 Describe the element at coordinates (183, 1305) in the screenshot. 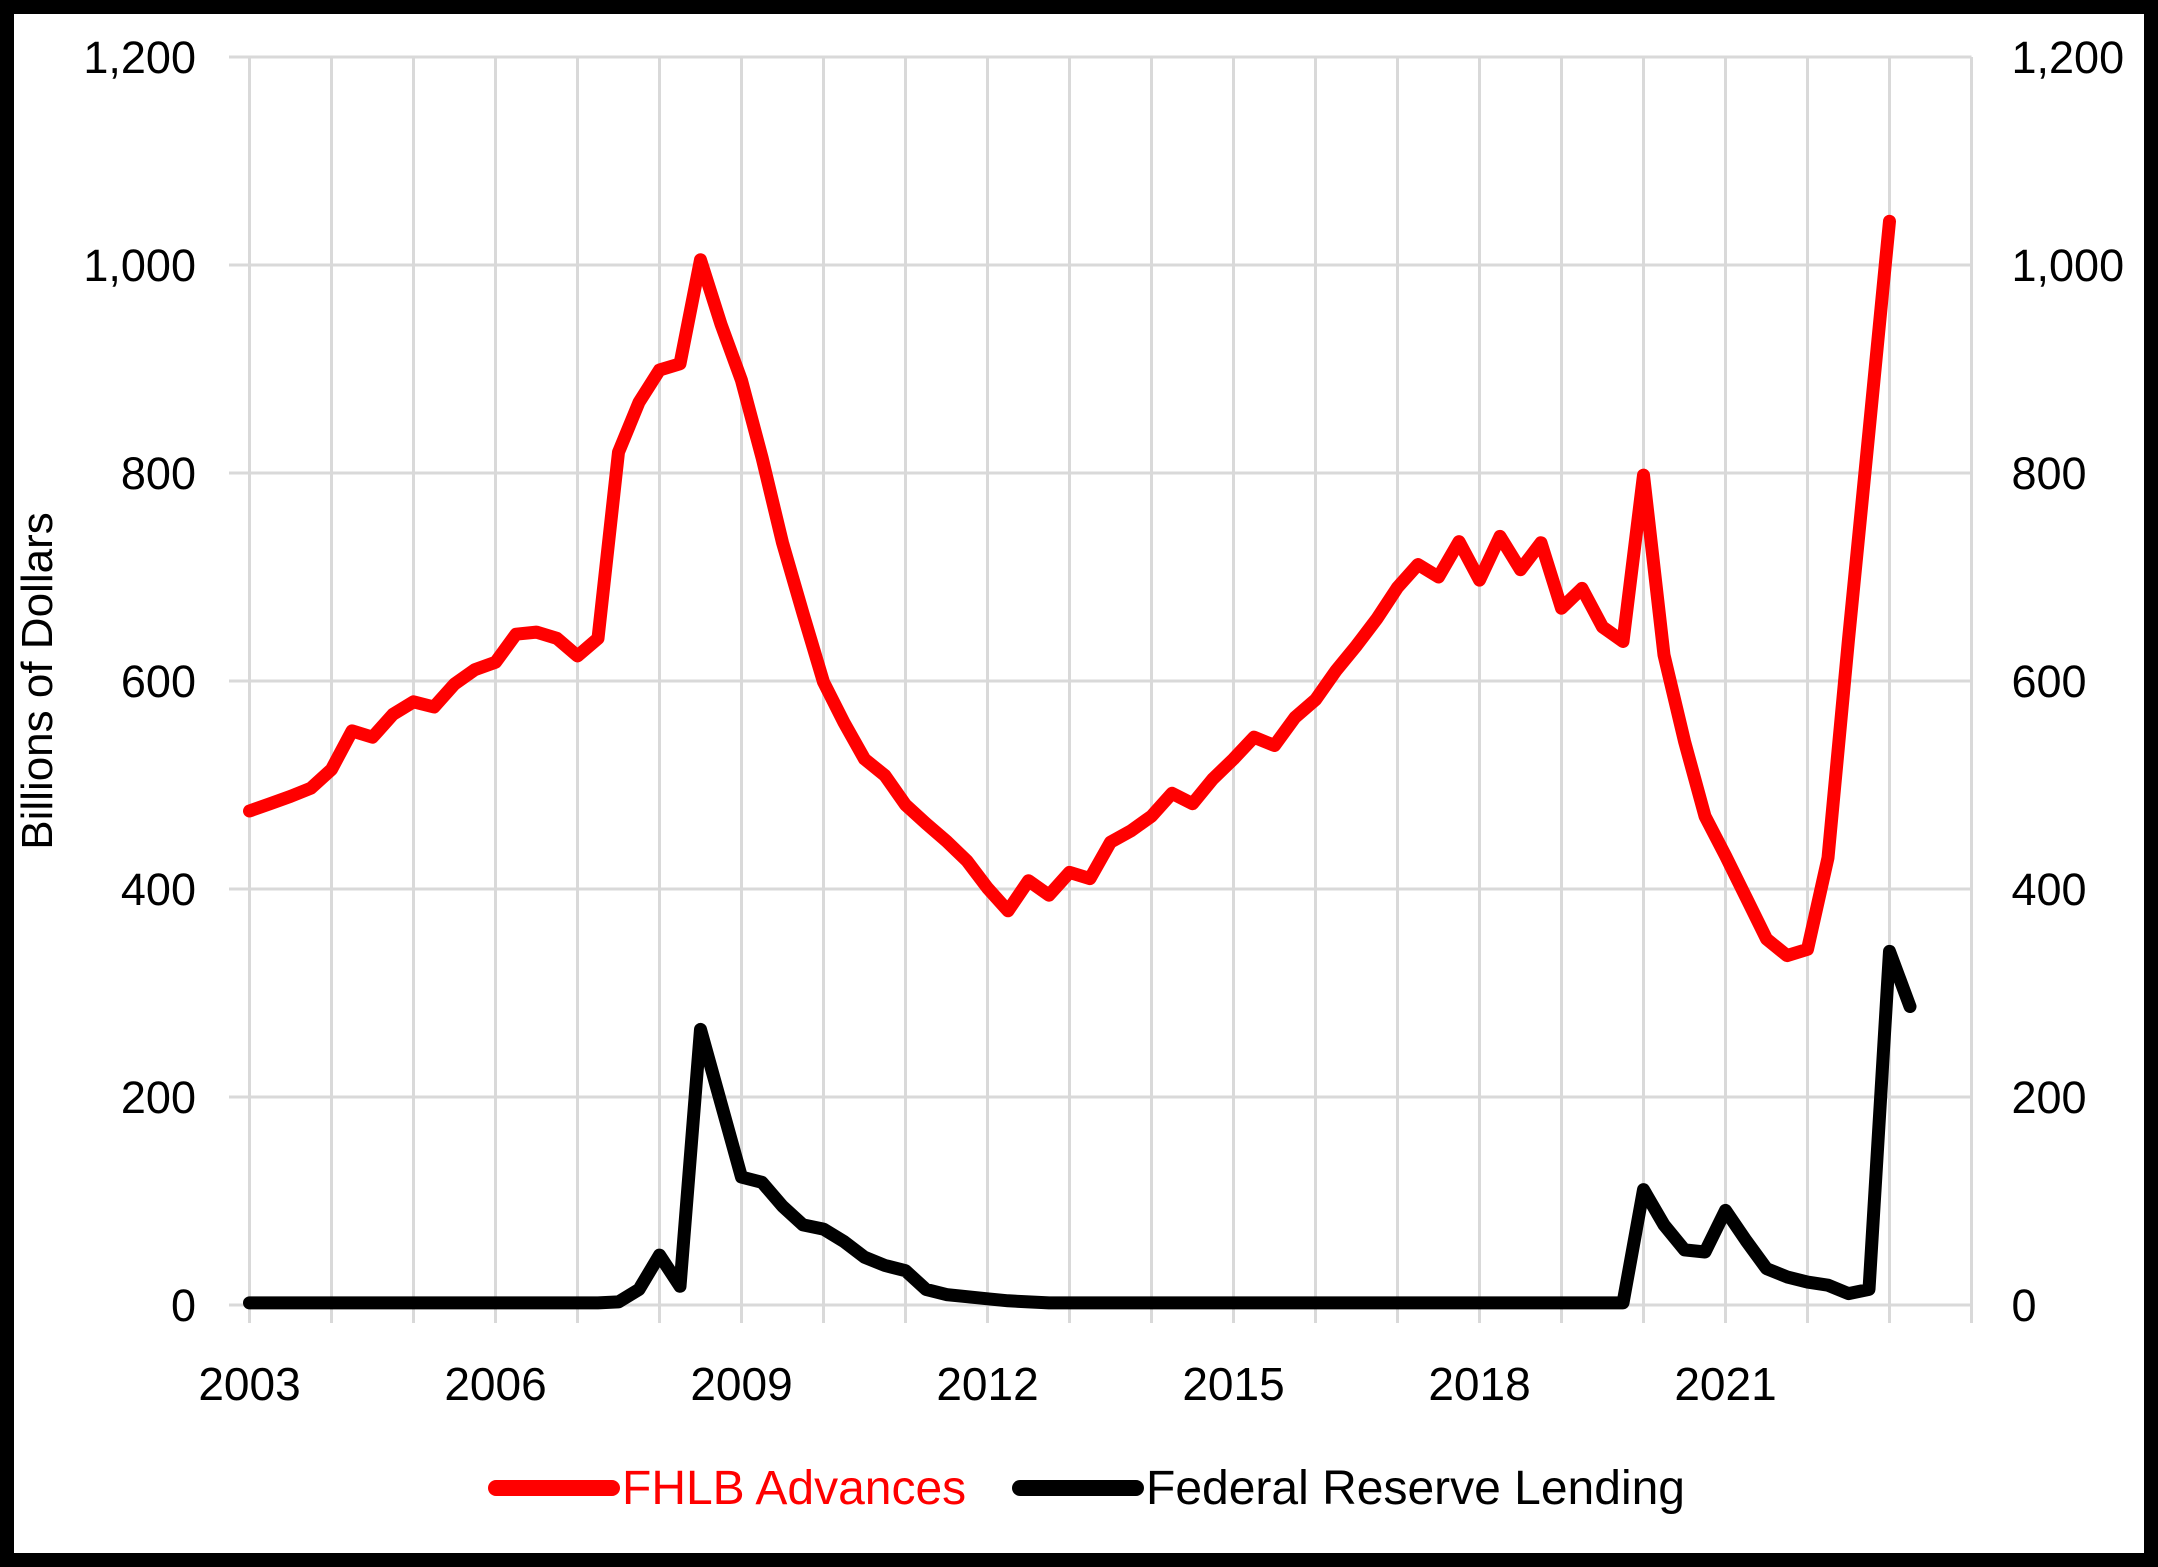

I see `y-tick-label-left: 0` at that location.